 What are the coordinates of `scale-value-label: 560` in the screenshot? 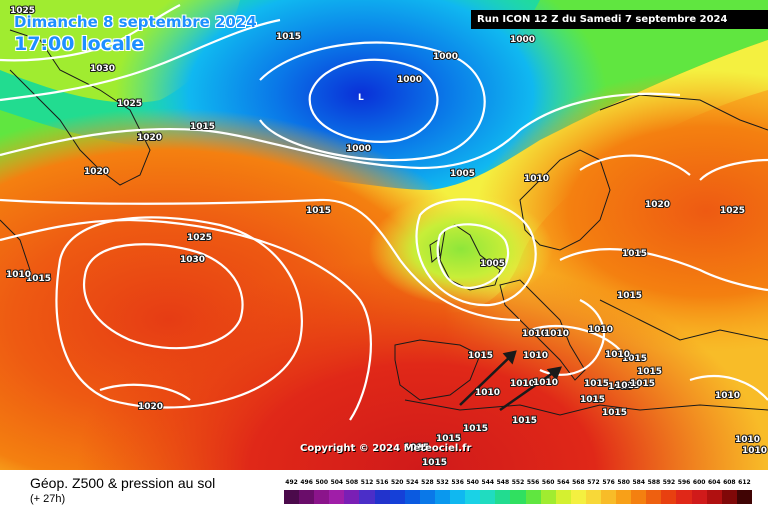 It's located at (548, 482).